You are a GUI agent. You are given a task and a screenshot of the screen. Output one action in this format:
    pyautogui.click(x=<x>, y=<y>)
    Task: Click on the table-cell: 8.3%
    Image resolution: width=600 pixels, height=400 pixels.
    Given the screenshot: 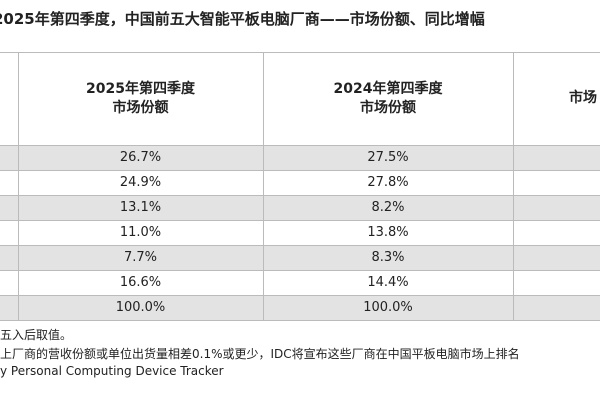 What is the action you would take?
    pyautogui.click(x=388, y=257)
    